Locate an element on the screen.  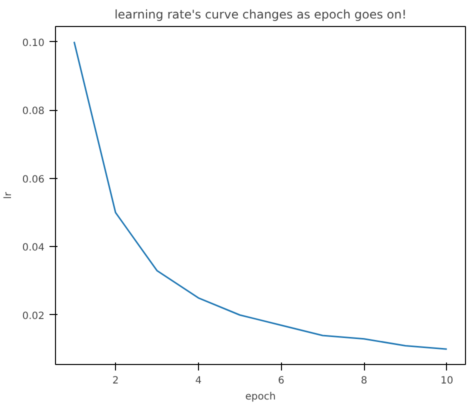
y-axis-title: lr is located at coordinates (8, 195).